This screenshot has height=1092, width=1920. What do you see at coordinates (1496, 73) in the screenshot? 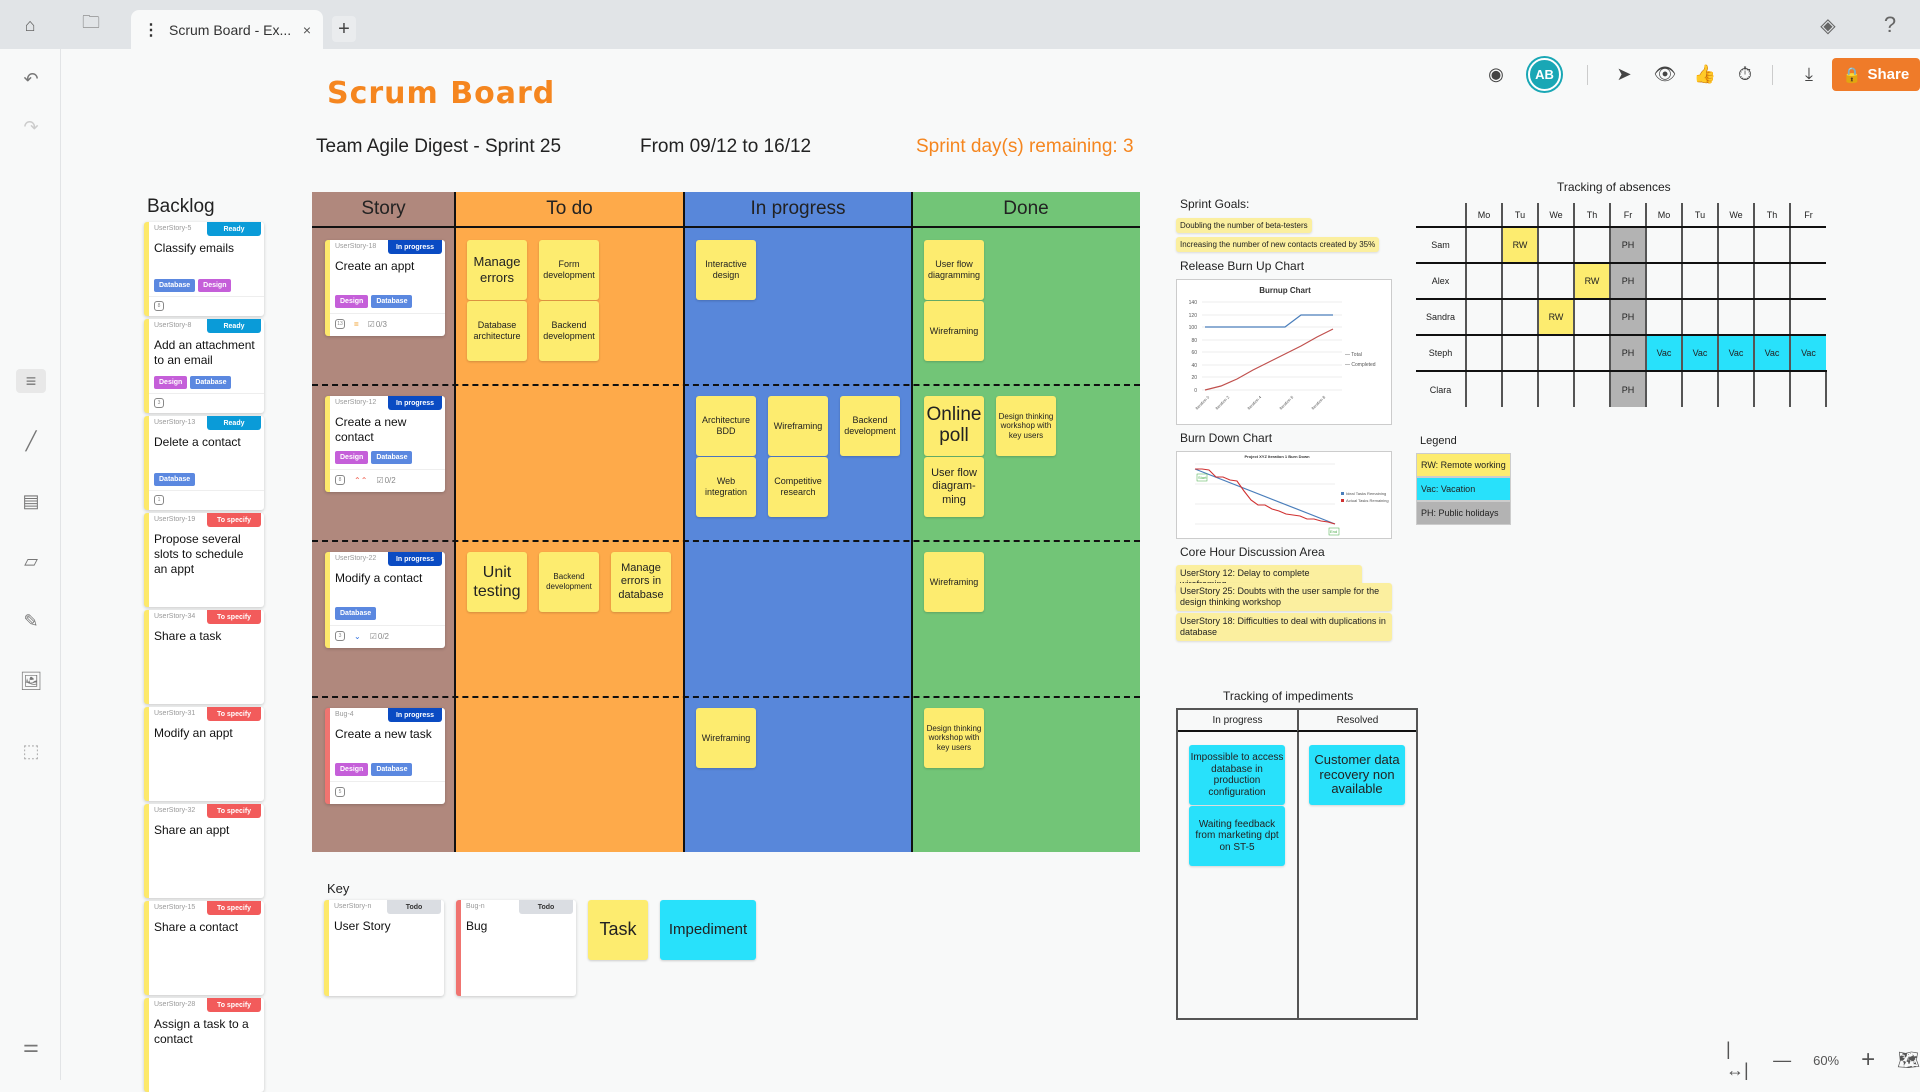
I see `focus-view-icon: ◉` at bounding box center [1496, 73].